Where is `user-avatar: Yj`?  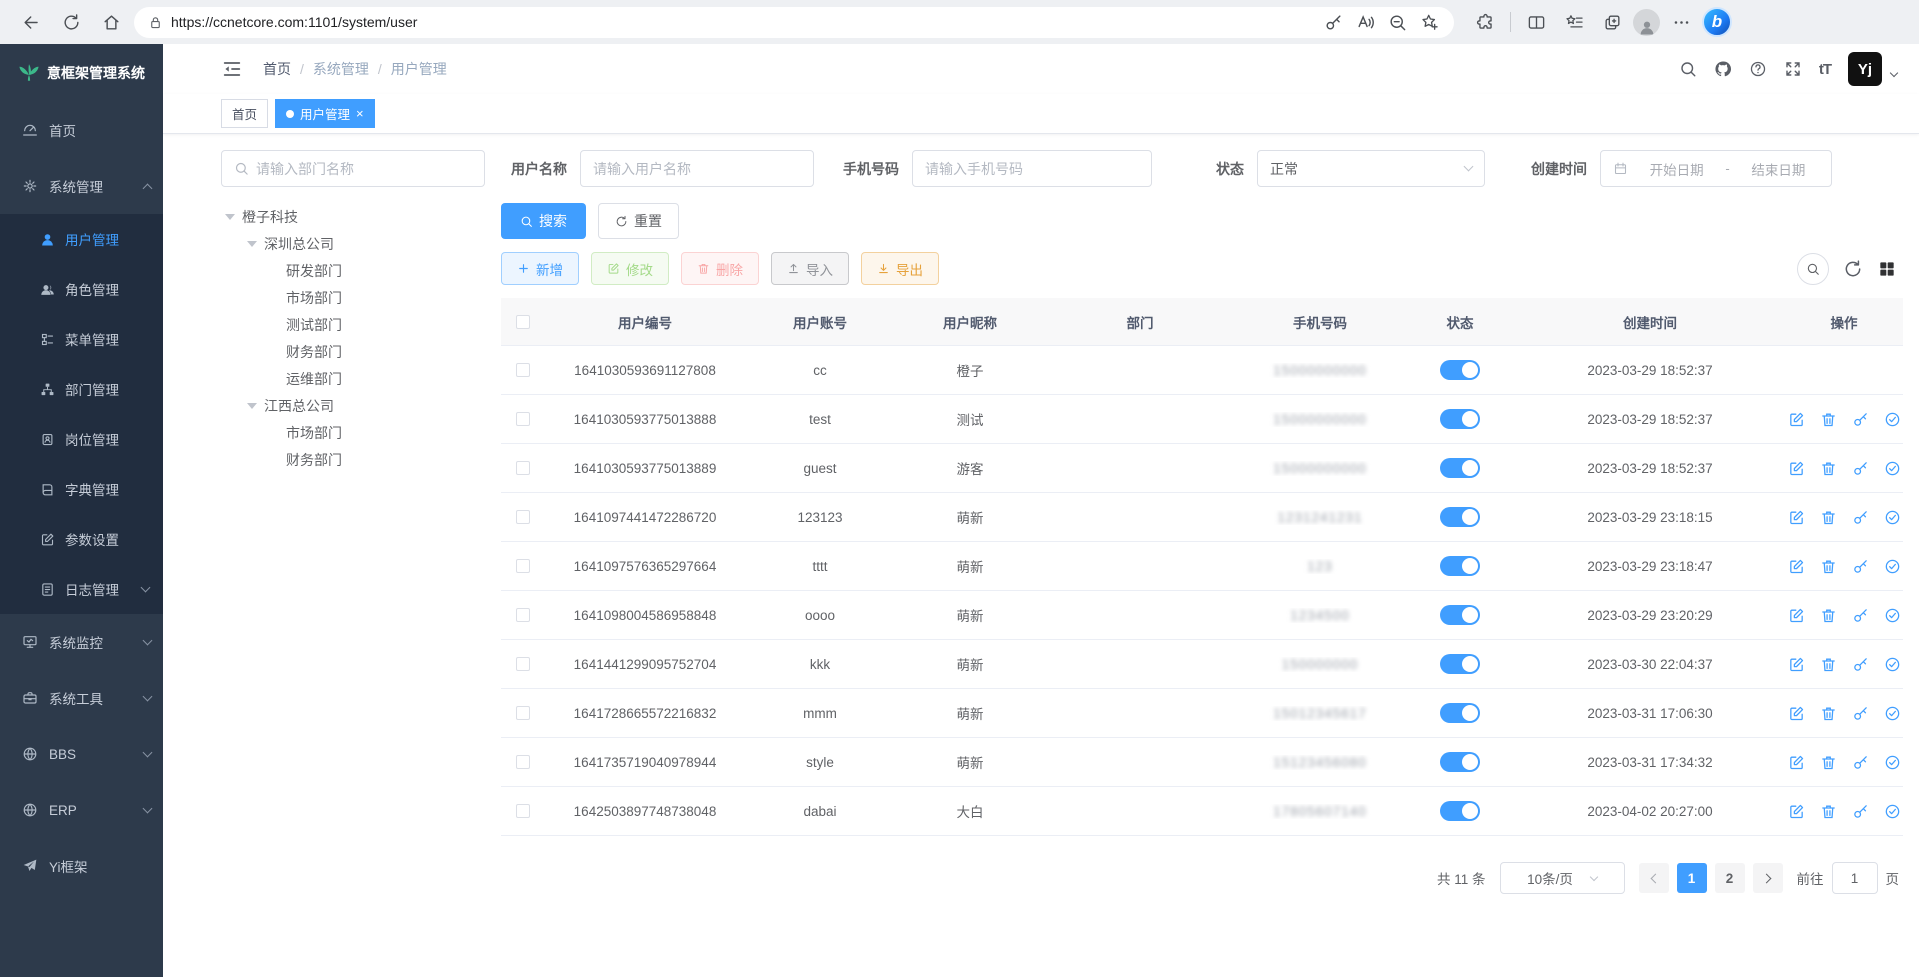
user-avatar: Yj is located at coordinates (1865, 69).